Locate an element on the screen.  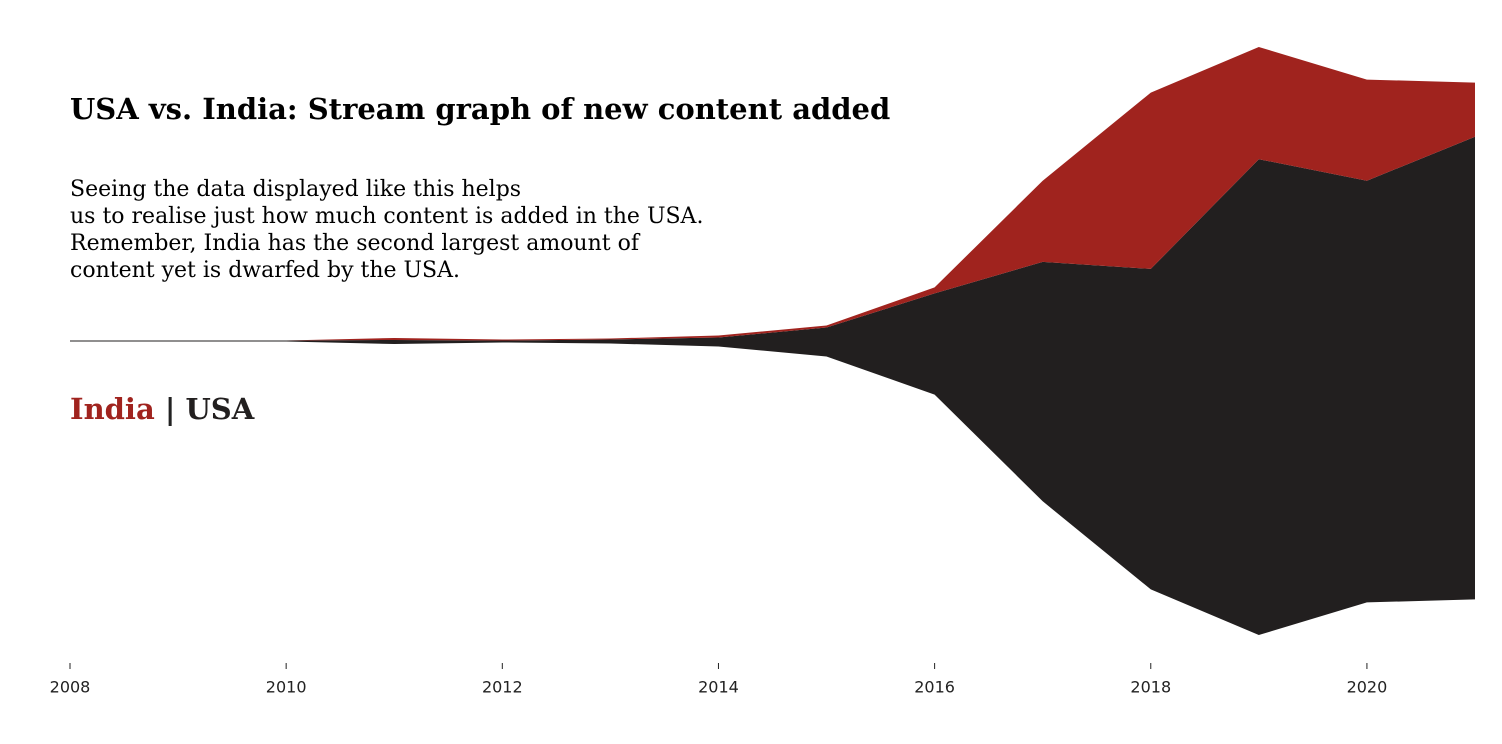
x-tick-label: 2016 is located at coordinates (934, 687).